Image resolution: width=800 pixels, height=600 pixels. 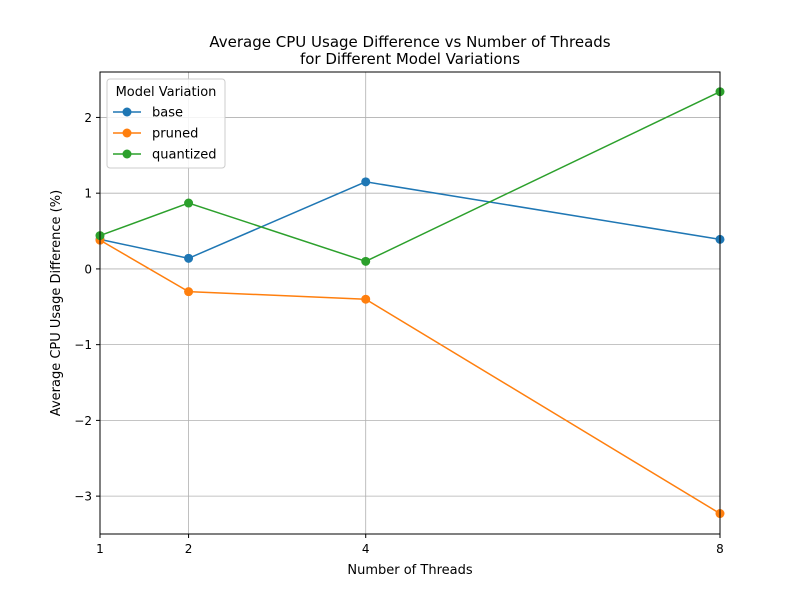 I want to click on legend-item-quantized: quantized, so click(x=164, y=155).